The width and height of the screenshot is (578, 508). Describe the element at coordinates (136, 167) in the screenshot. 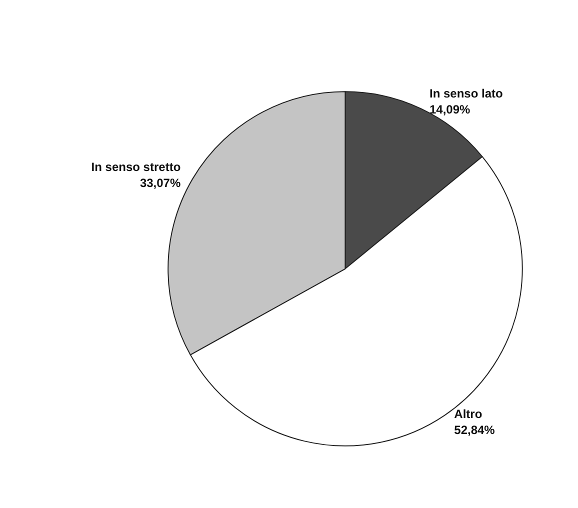

I see `slice-label: In senso stretto` at that location.